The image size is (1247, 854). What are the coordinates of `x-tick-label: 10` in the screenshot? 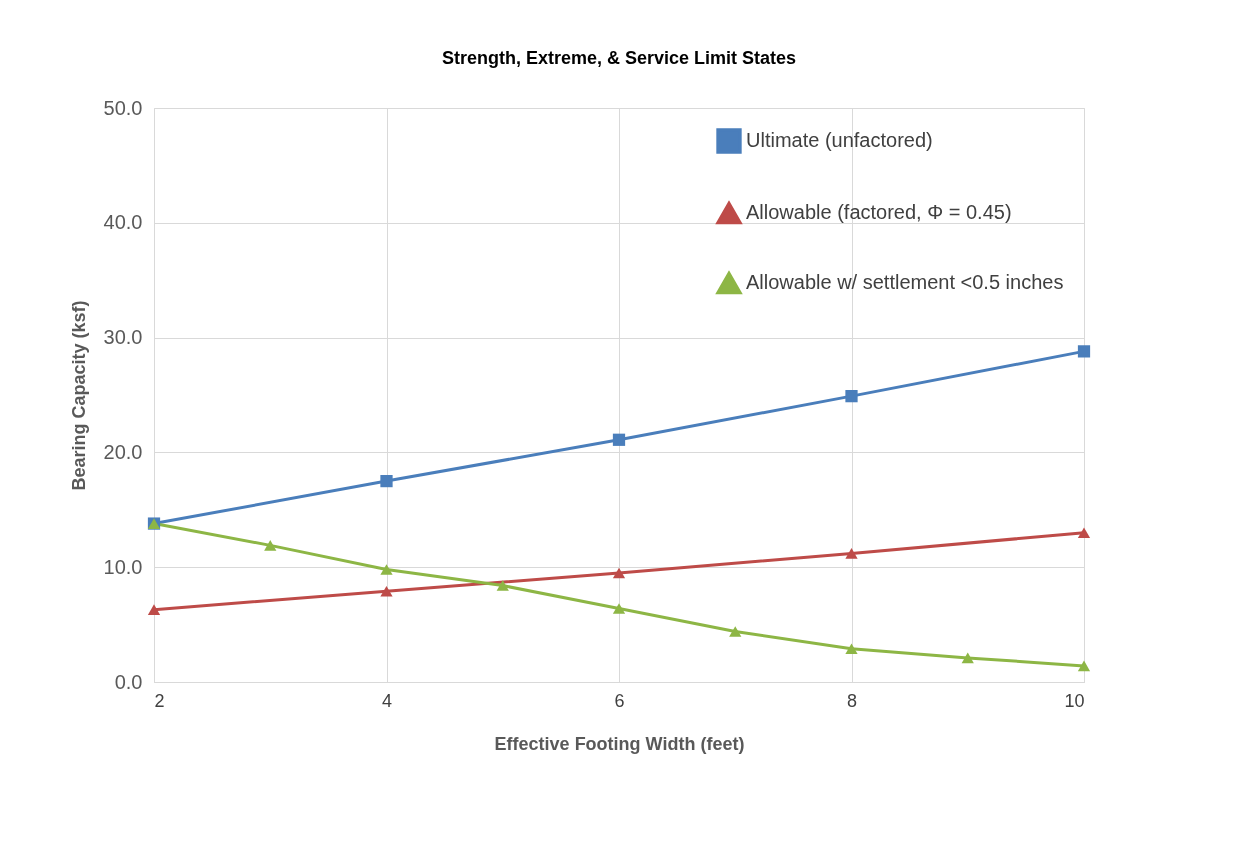 It's located at (1074, 700).